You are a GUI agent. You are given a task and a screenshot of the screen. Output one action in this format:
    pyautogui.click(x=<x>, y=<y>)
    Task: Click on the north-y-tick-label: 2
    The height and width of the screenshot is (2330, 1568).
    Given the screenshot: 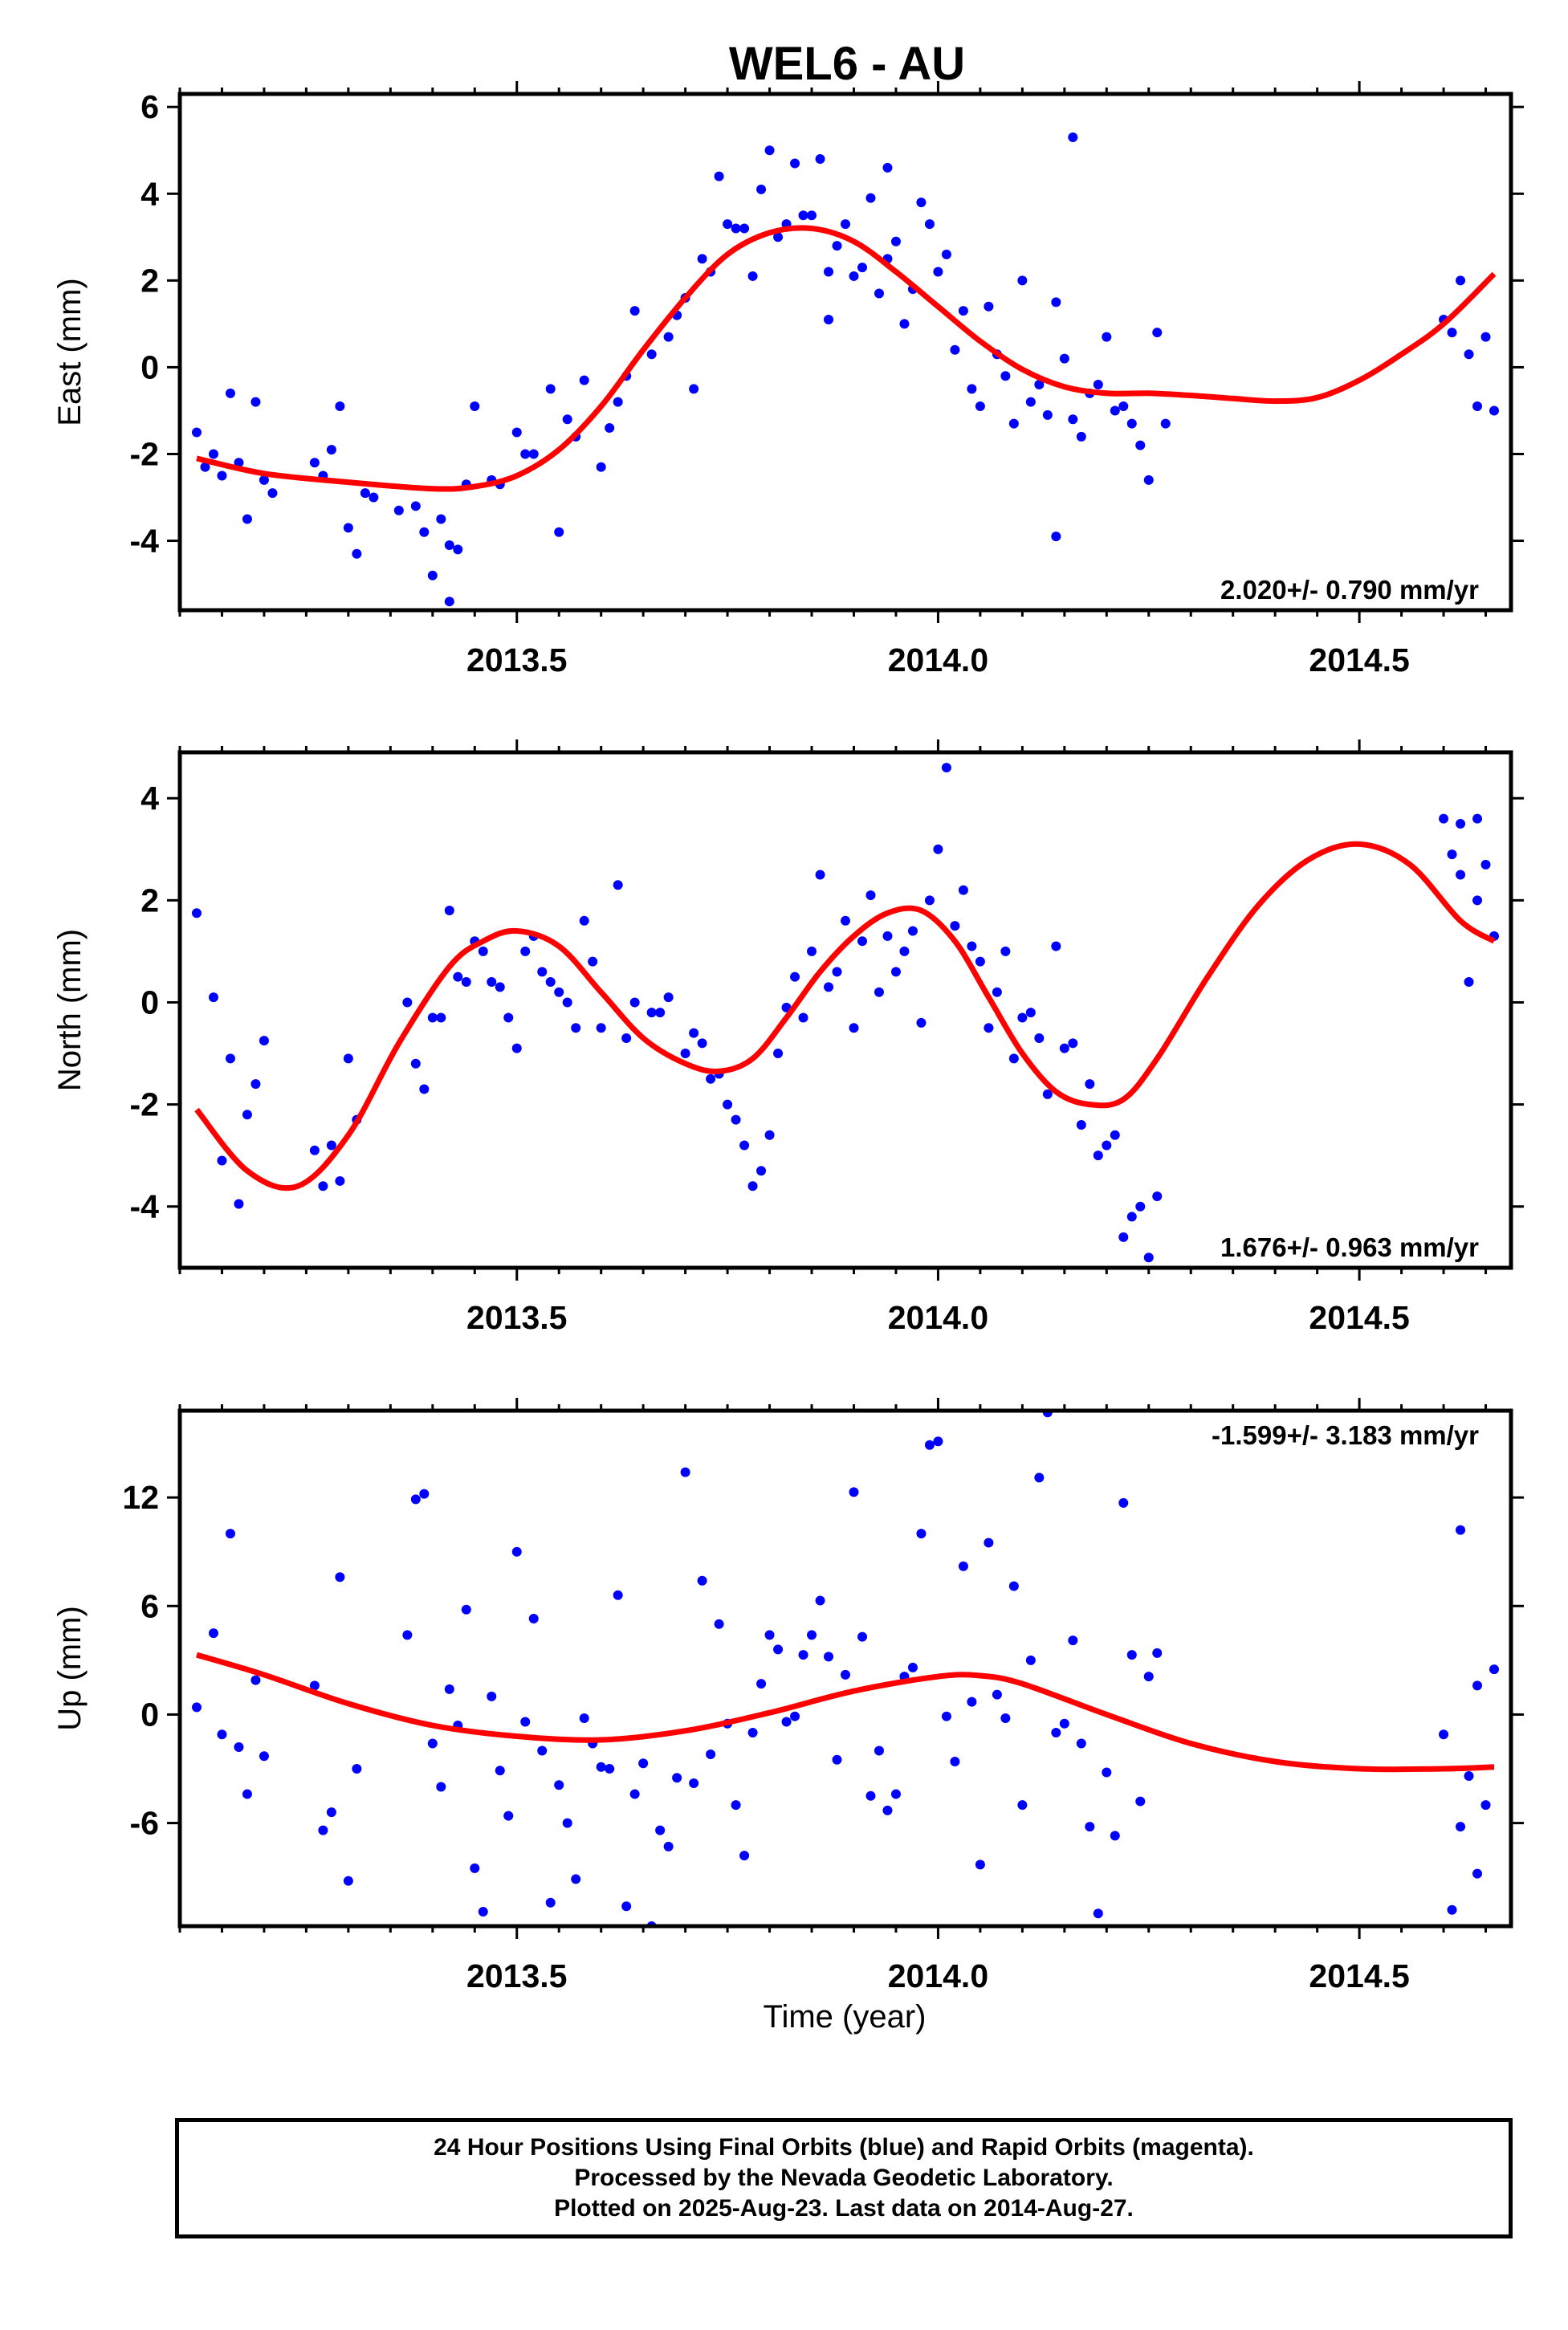 What is the action you would take?
    pyautogui.click(x=150, y=900)
    